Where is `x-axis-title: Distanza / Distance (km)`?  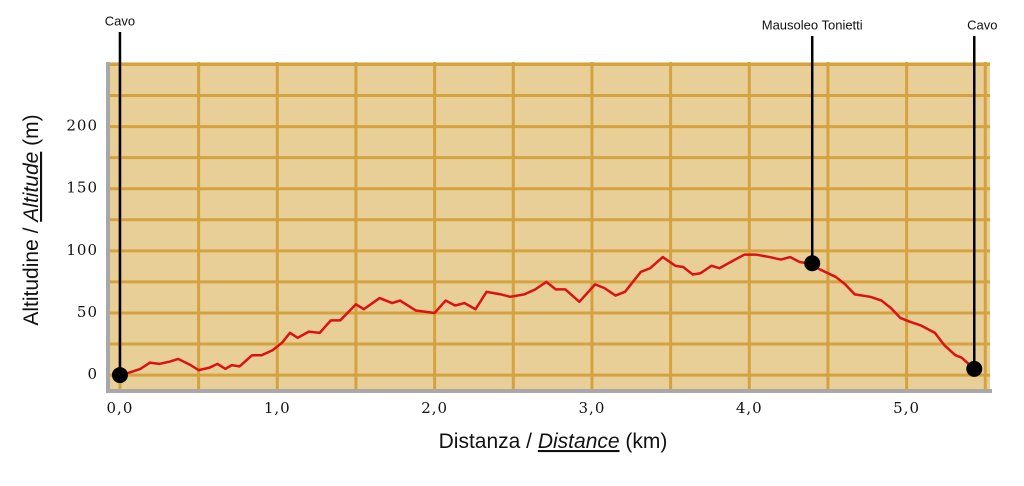 x-axis-title: Distanza / Distance (km) is located at coordinates (553, 441).